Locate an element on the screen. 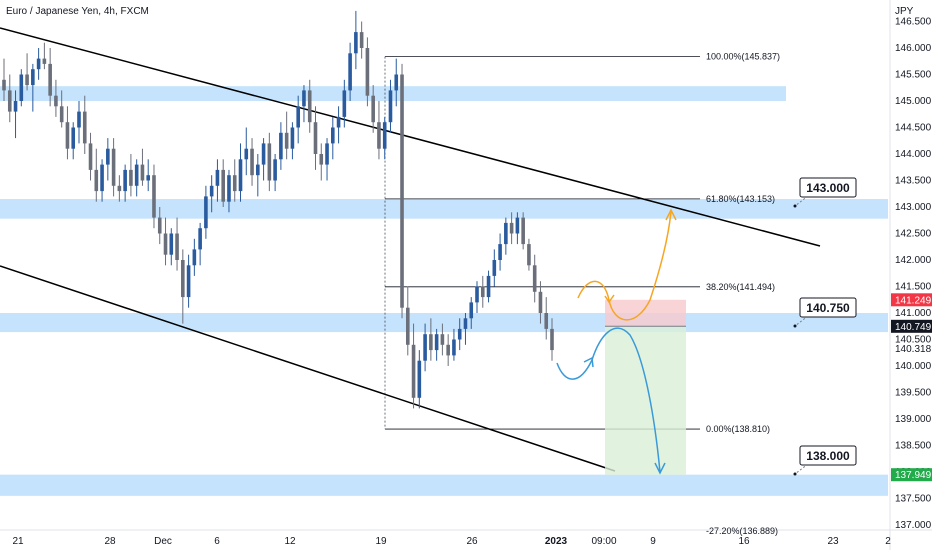  time-tick-label: 12 is located at coordinates (290, 541).